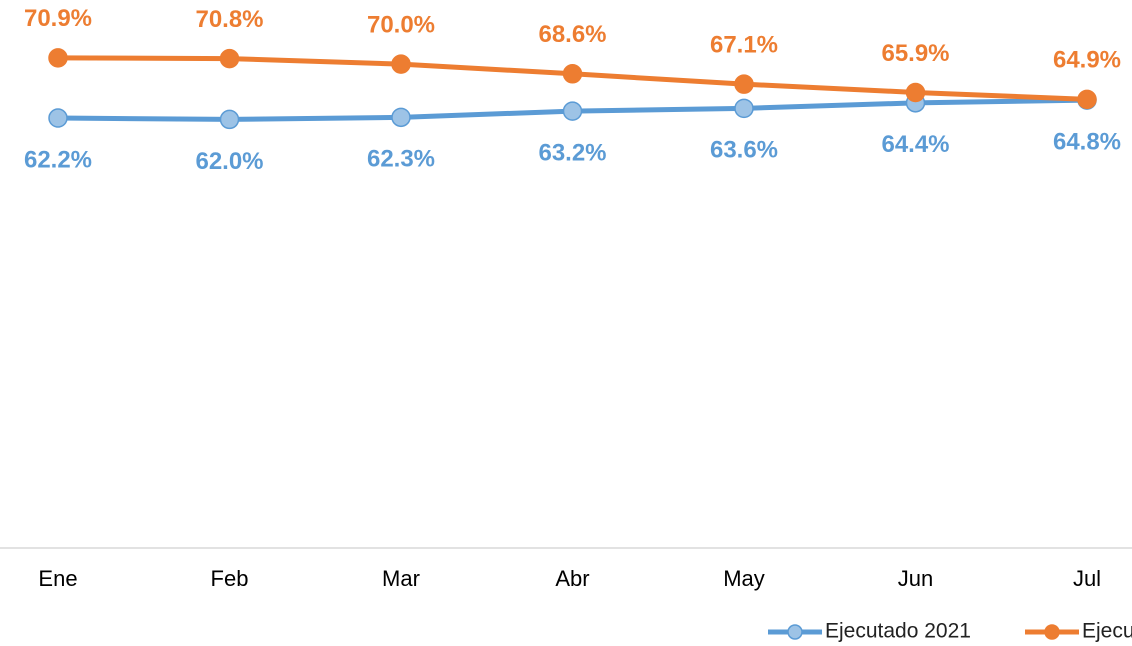 This screenshot has width=1132, height=646. Describe the element at coordinates (915, 144) in the screenshot. I see `data-label: 64.4%` at that location.